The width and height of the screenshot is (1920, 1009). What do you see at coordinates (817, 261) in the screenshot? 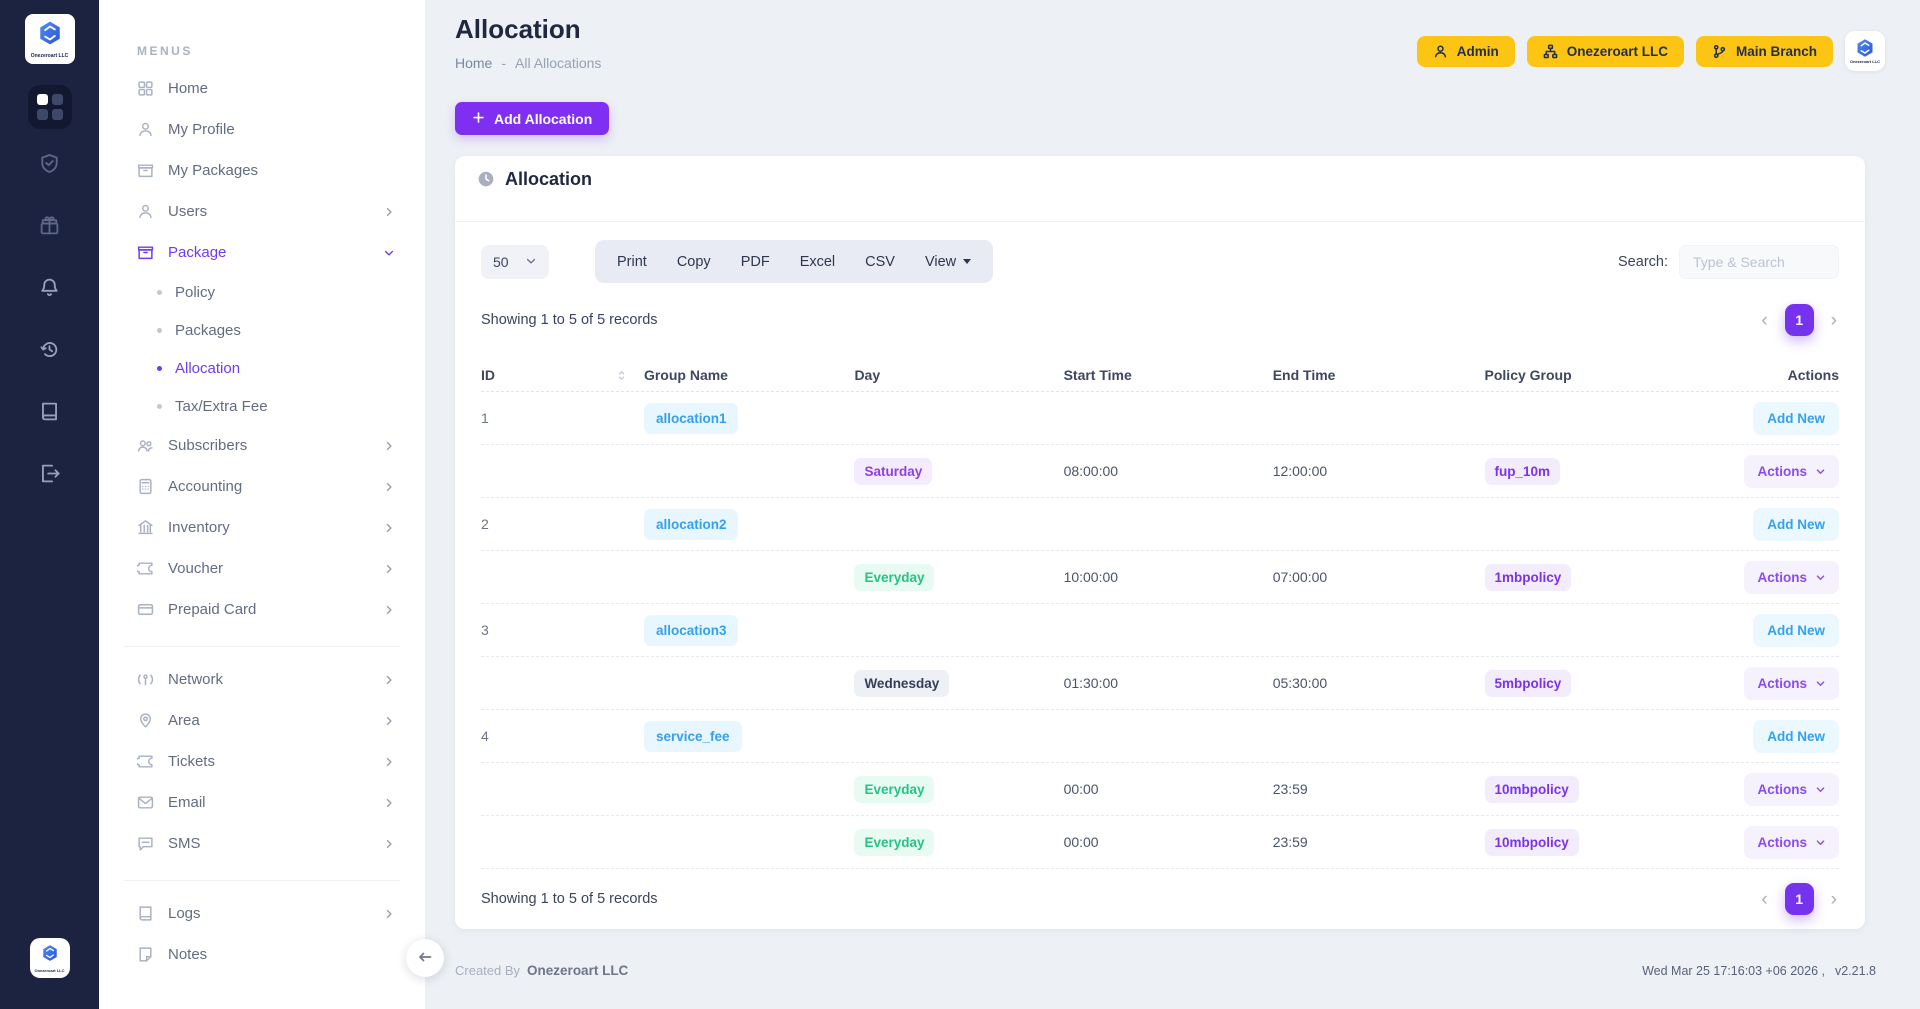
I see `export-excel-button: Excel` at bounding box center [817, 261].